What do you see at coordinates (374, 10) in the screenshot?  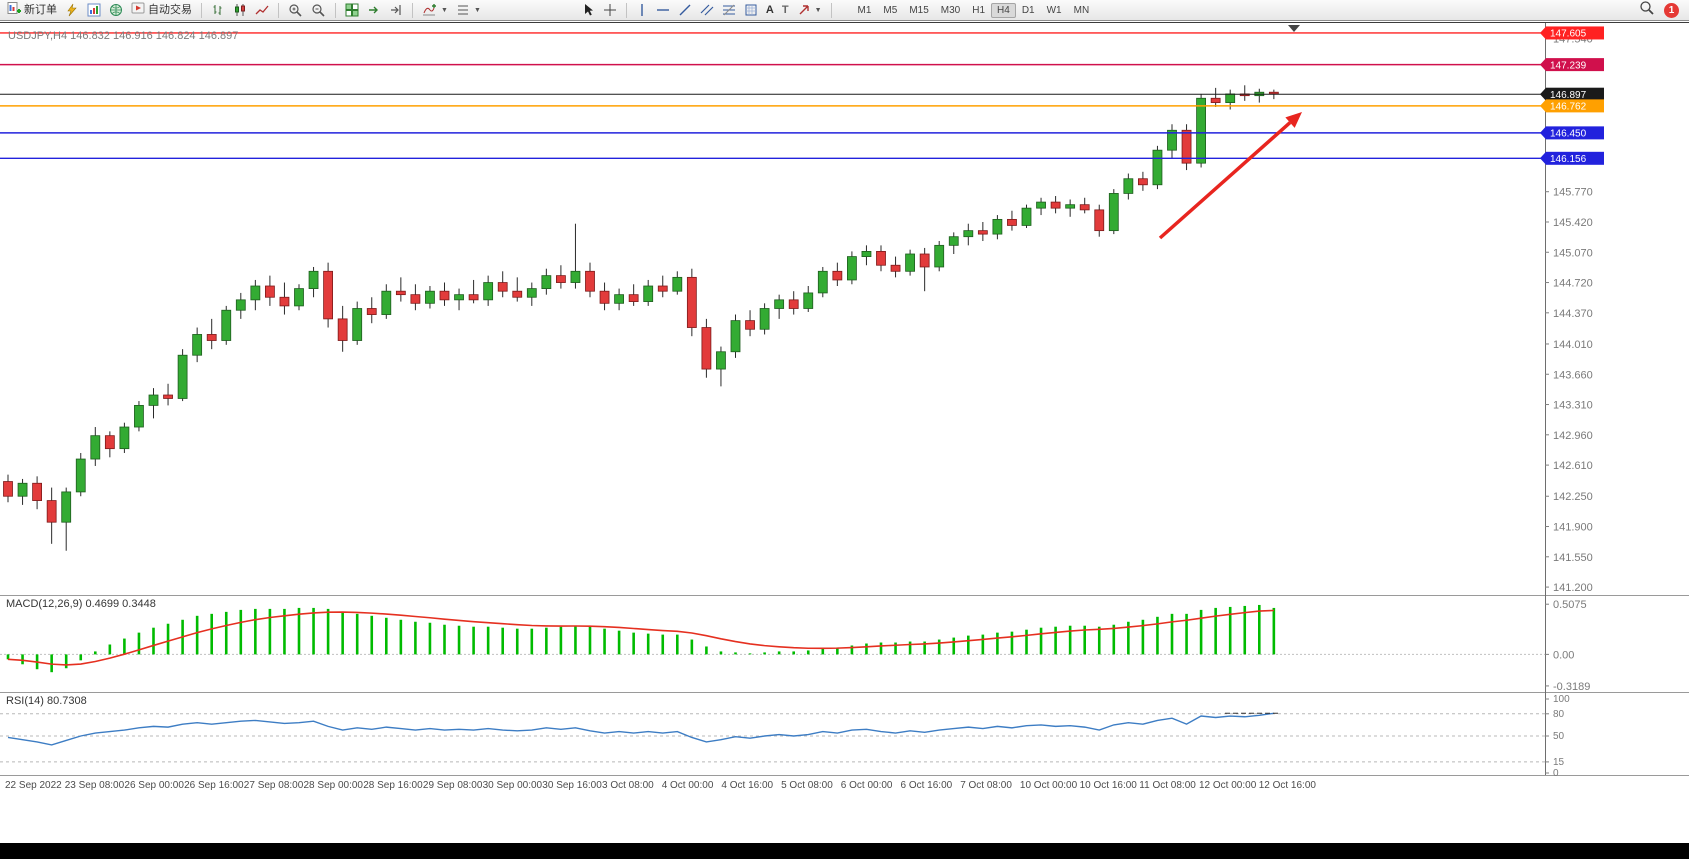 I see `auto-scroll-icon` at bounding box center [374, 10].